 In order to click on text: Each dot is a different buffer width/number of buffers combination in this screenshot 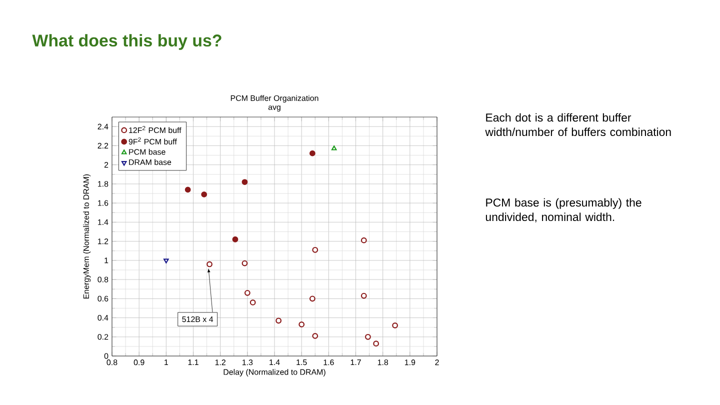, I will do `click(578, 124)`.